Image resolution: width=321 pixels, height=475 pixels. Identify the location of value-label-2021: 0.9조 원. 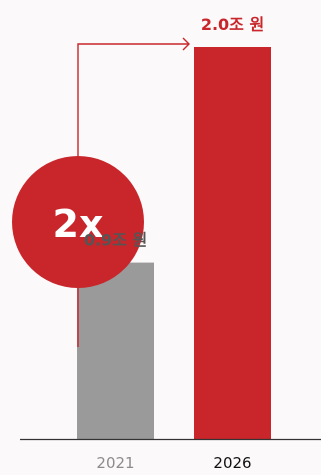
(115, 240).